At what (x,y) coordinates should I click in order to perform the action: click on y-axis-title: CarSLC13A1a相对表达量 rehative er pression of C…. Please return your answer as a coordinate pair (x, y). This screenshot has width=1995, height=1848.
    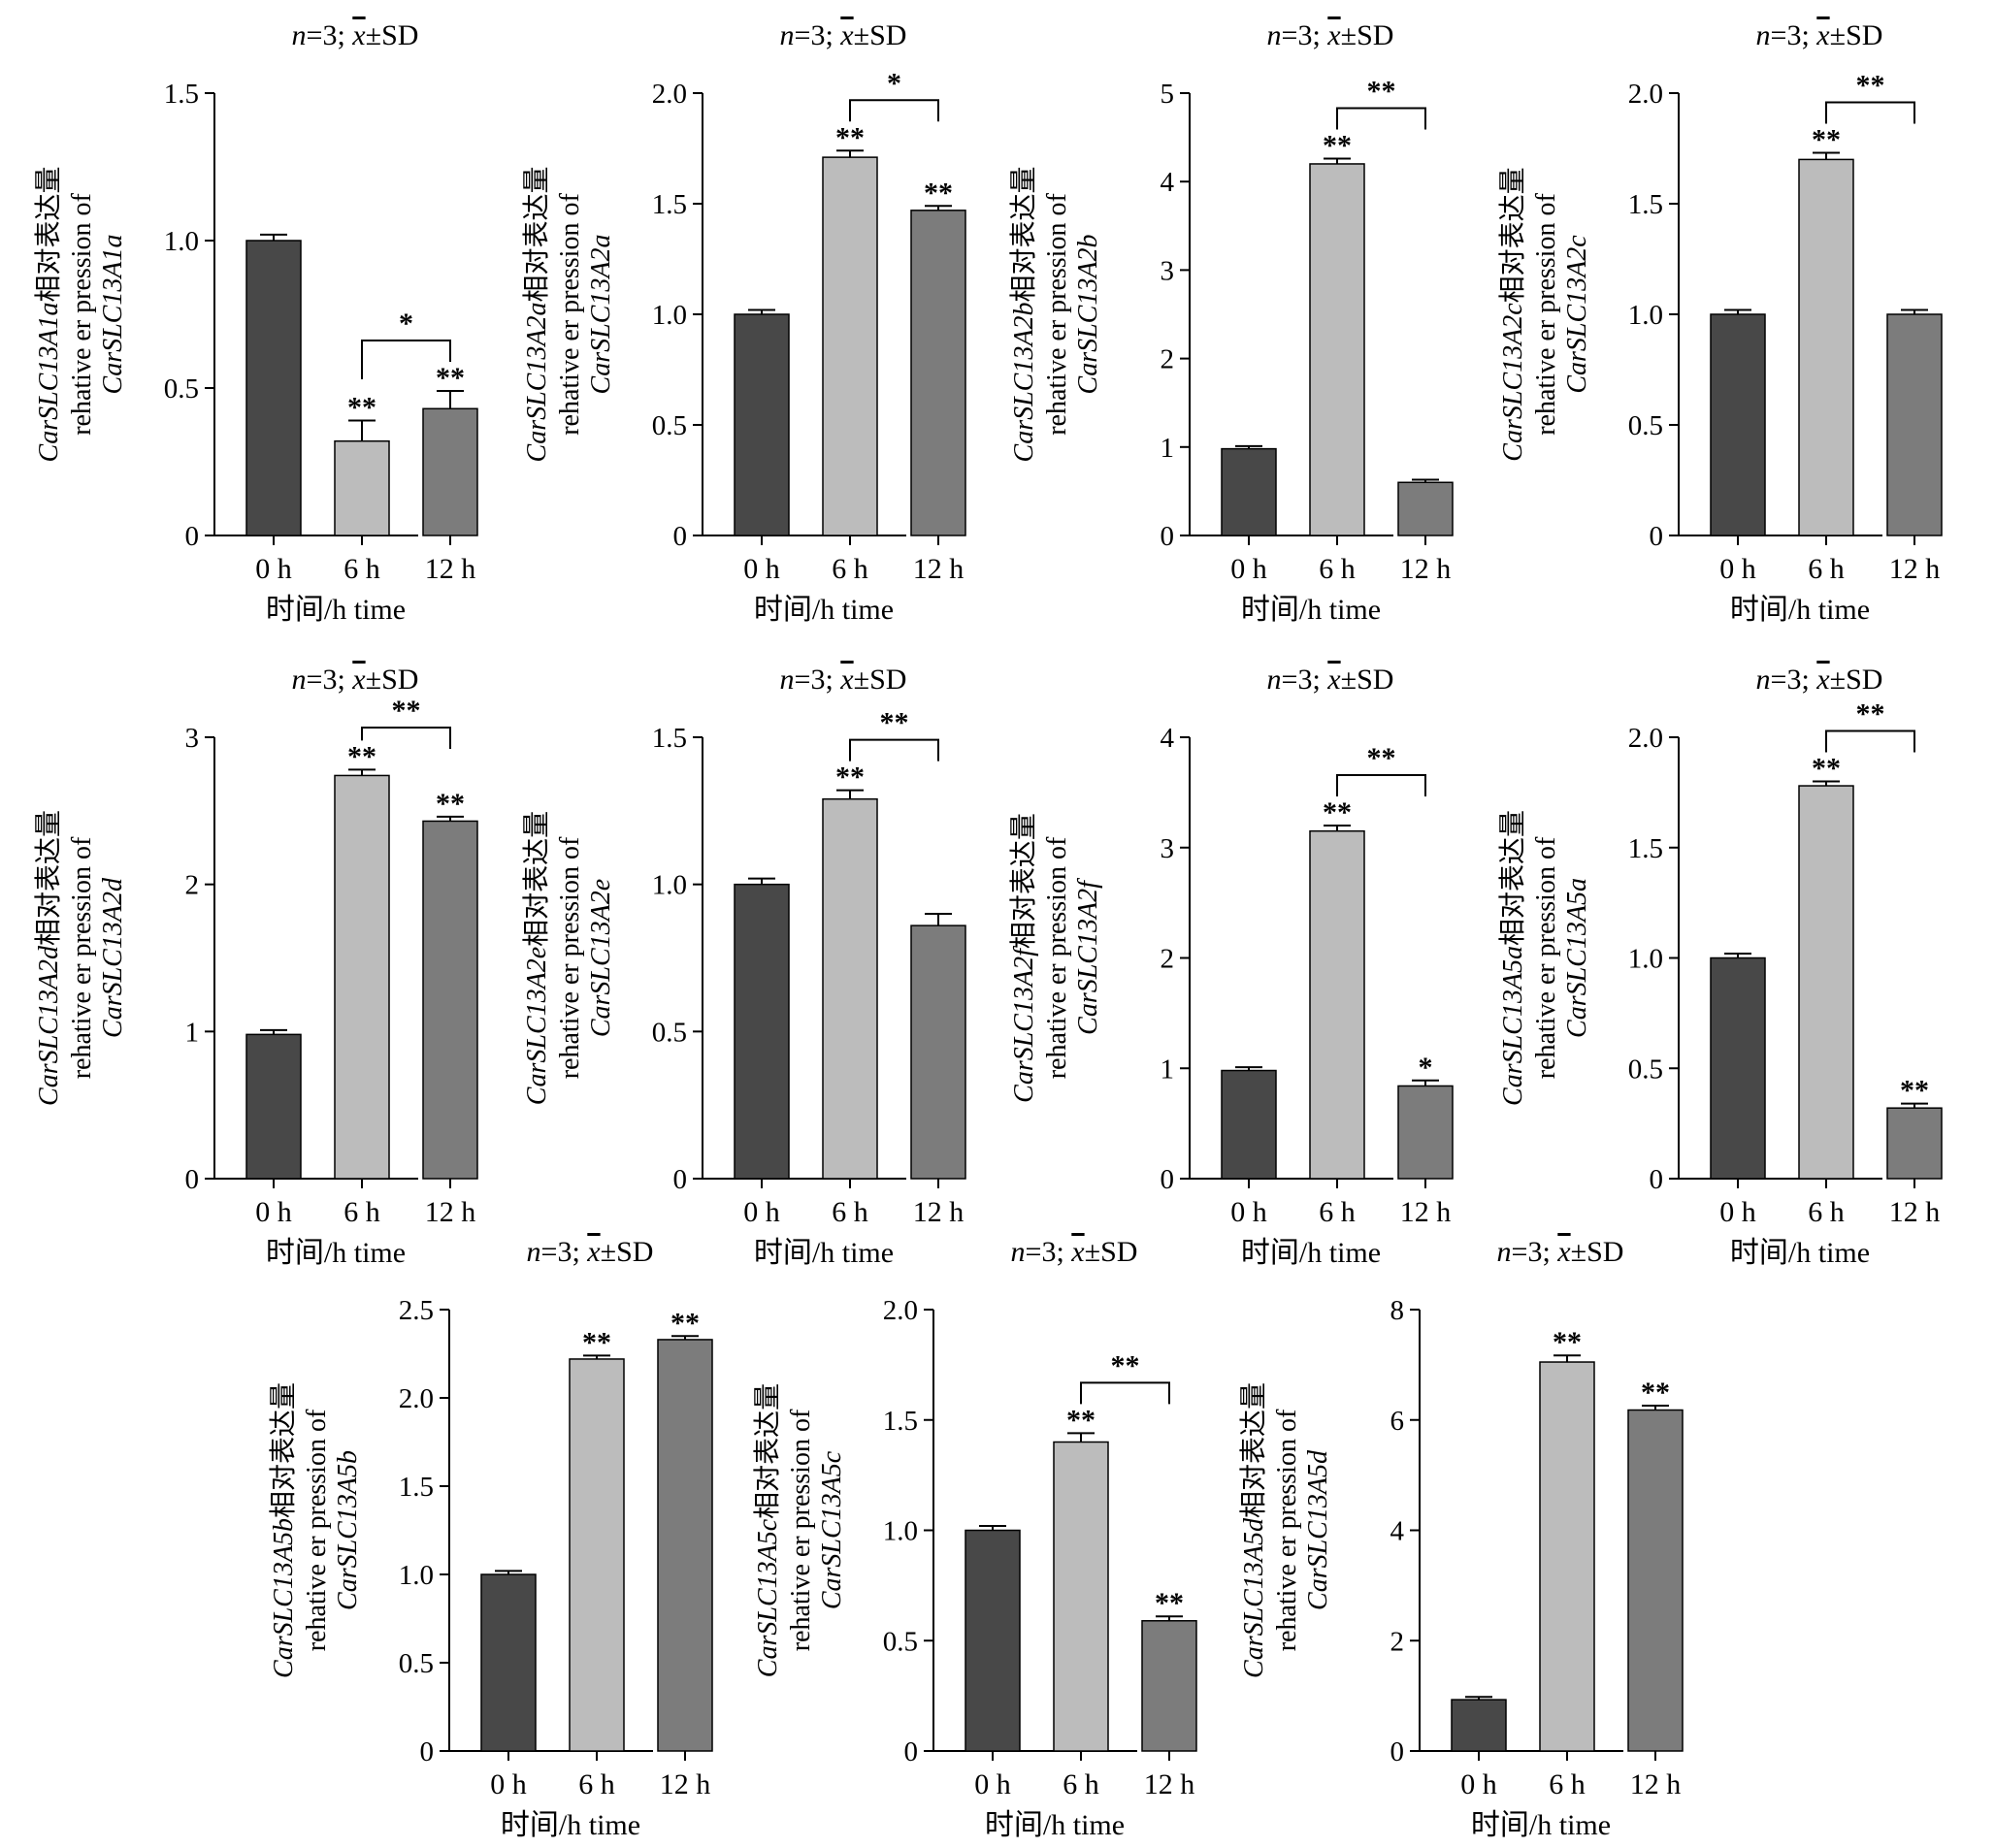
    Looking at the image, I should click on (80, 315).